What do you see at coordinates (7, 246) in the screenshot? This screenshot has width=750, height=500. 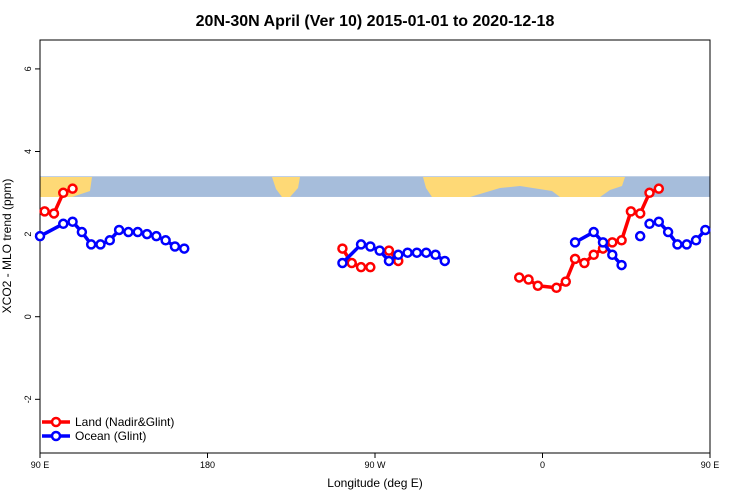 I see `y-axis-label: XCO2 - MLO trend (ppm)` at bounding box center [7, 246].